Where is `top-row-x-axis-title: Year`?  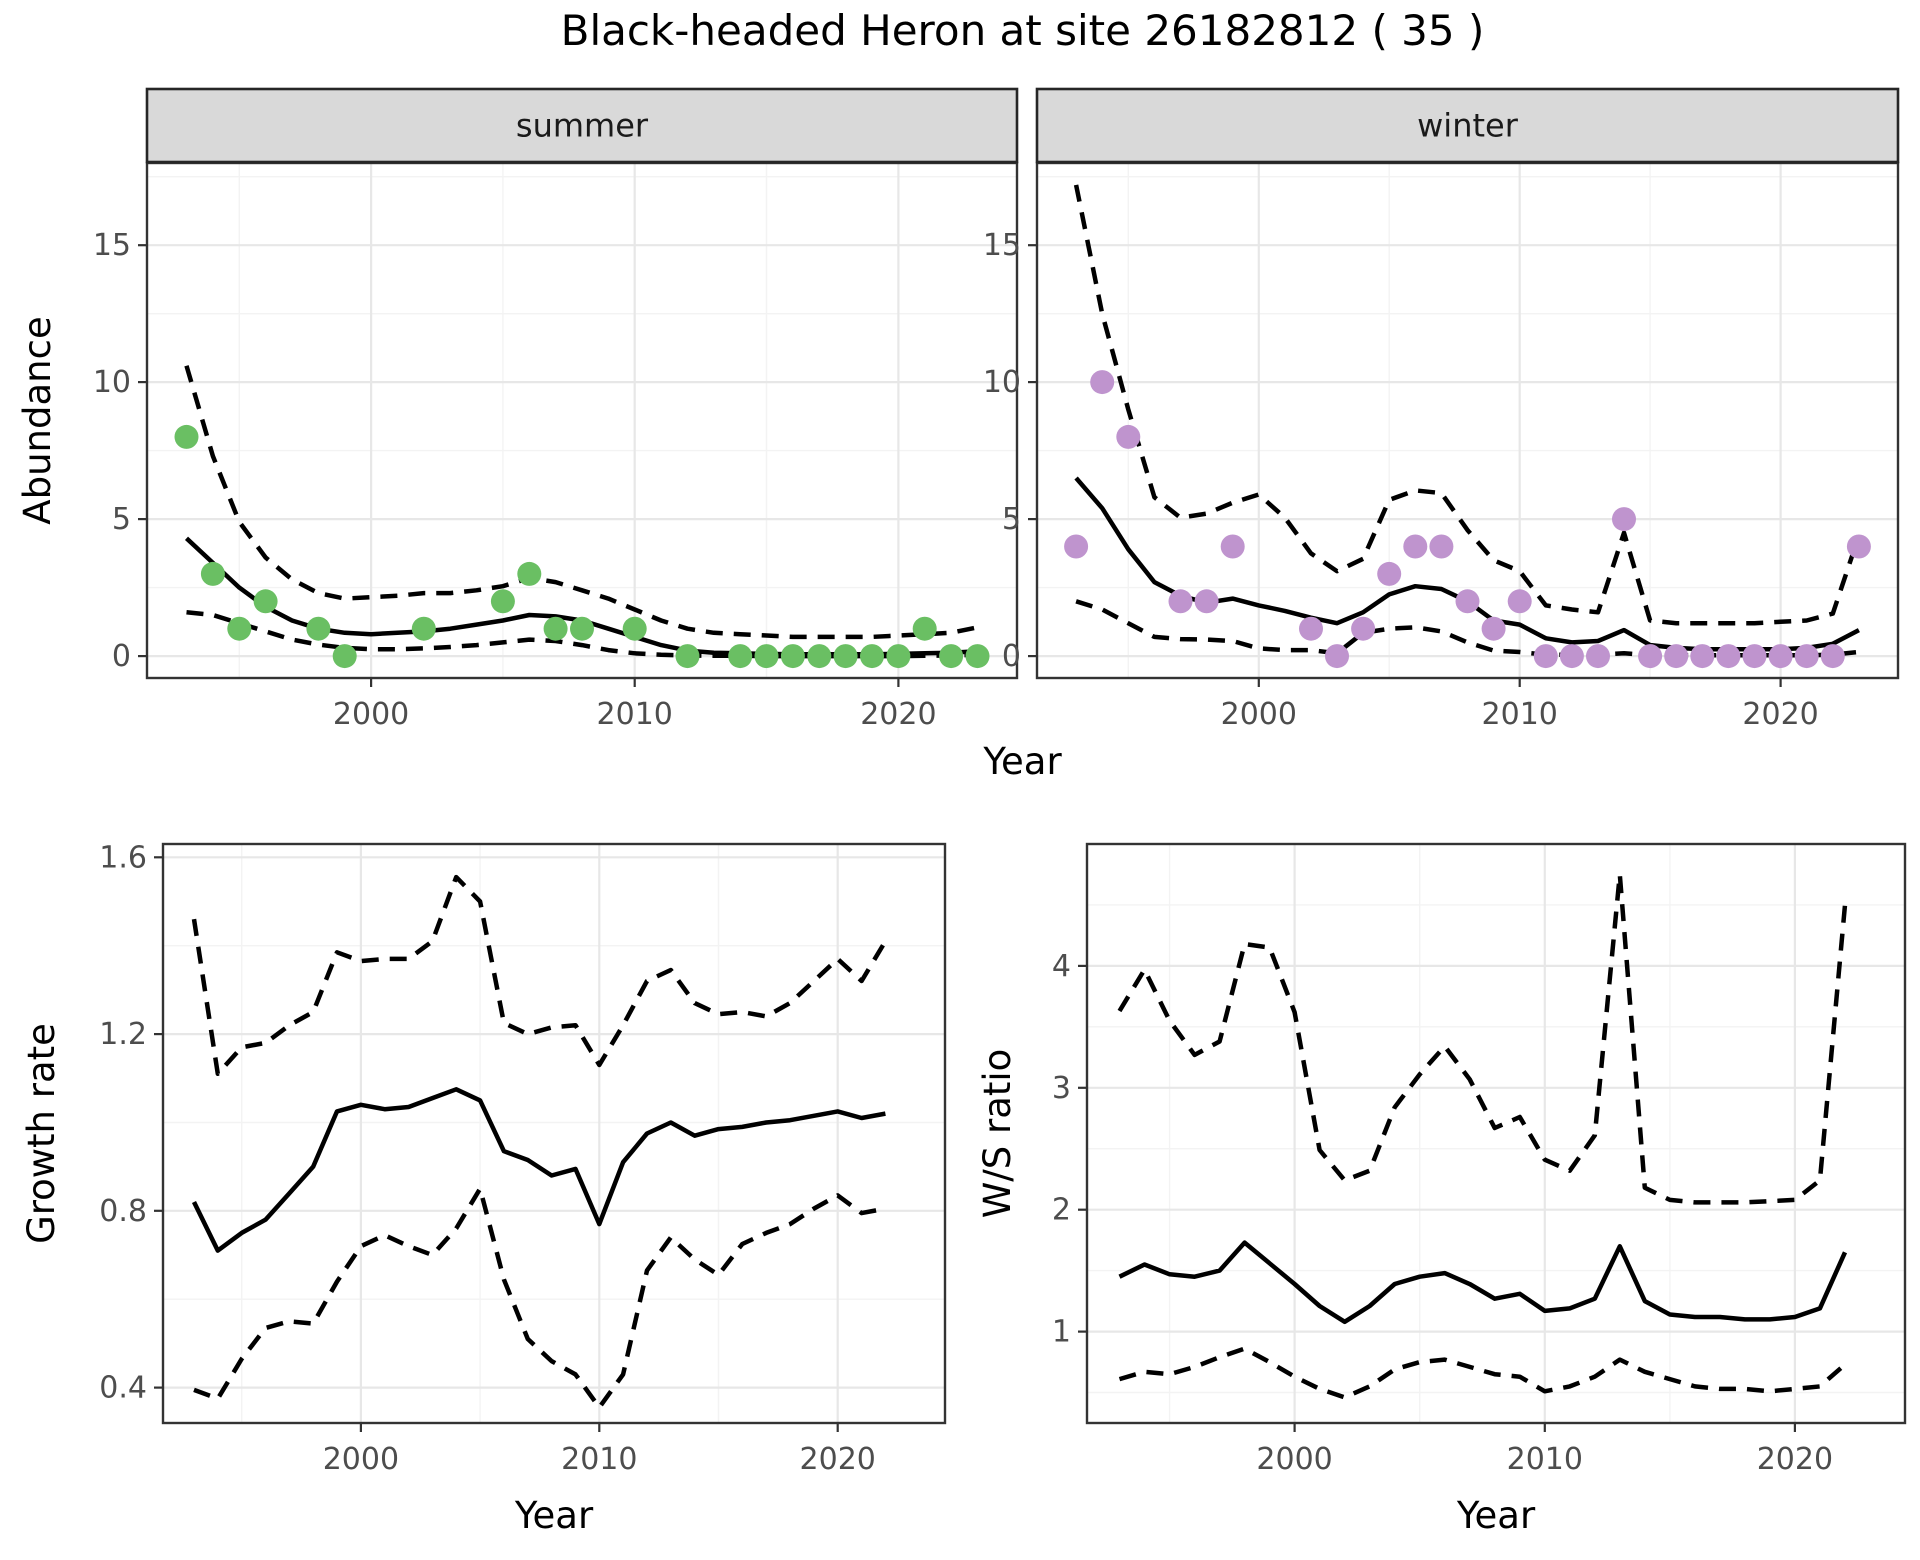 top-row-x-axis-title: Year is located at coordinates (1022, 761).